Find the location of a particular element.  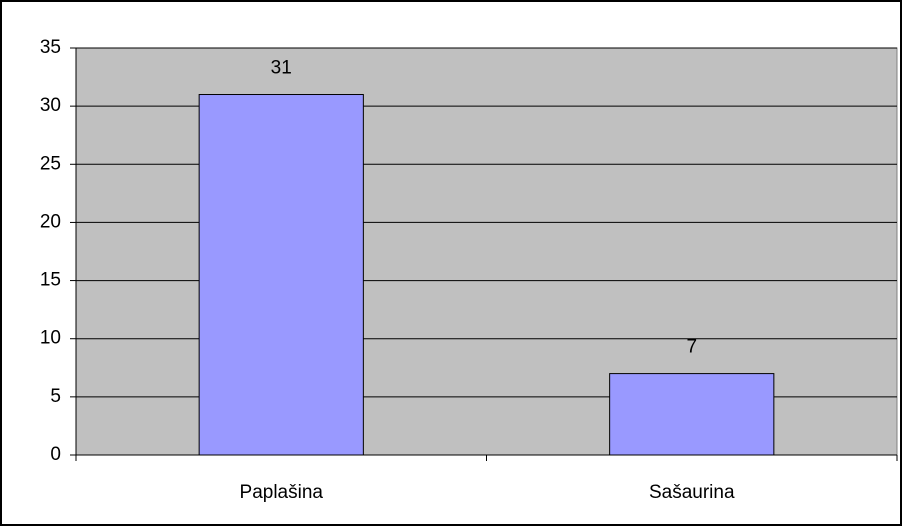

y-tick-label: 25 is located at coordinates (50, 163).